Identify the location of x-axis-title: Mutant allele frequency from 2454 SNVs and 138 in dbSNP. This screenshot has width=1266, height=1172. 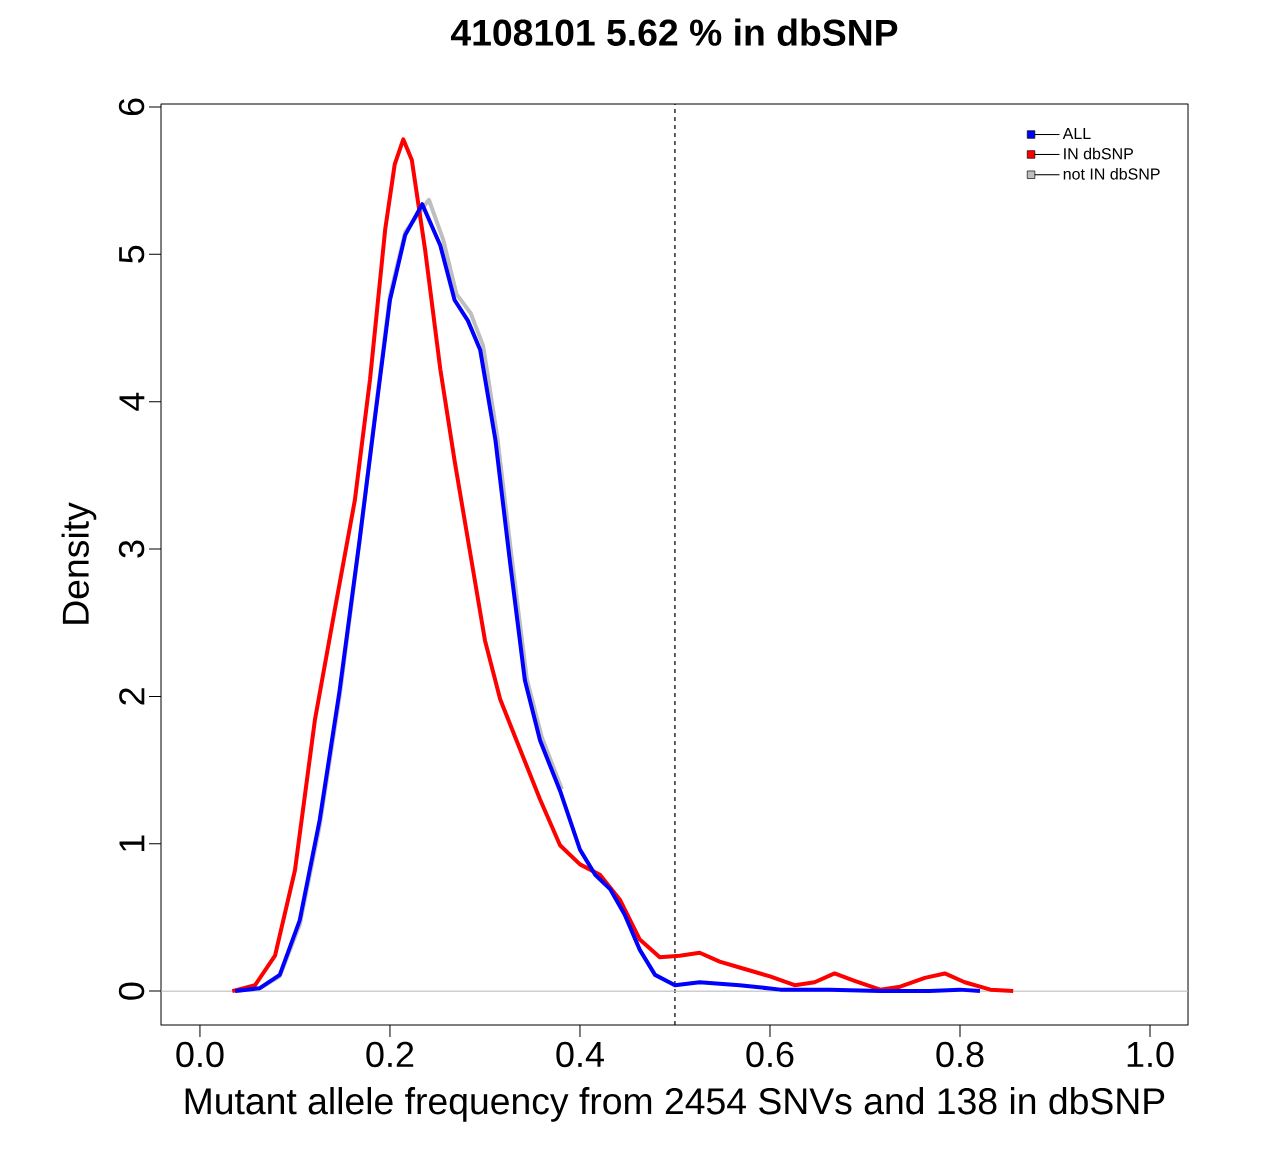
(675, 1104).